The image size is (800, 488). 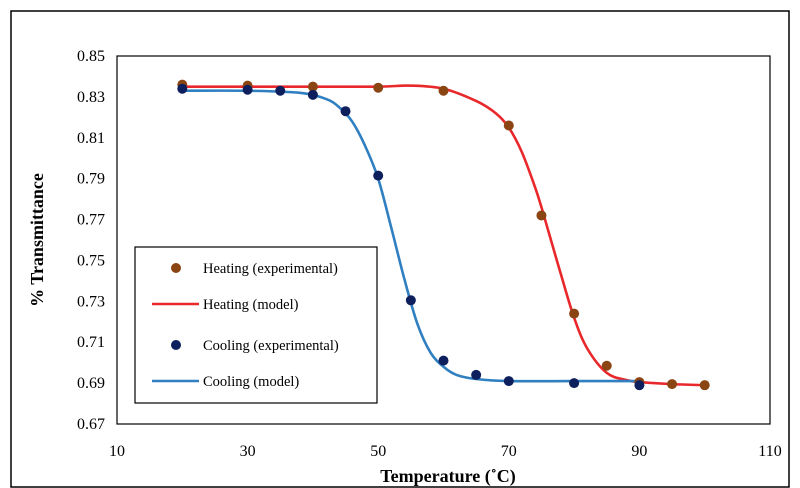 What do you see at coordinates (271, 346) in the screenshot?
I see `legend-label-cooling-experimental: Cooling (experimental)` at bounding box center [271, 346].